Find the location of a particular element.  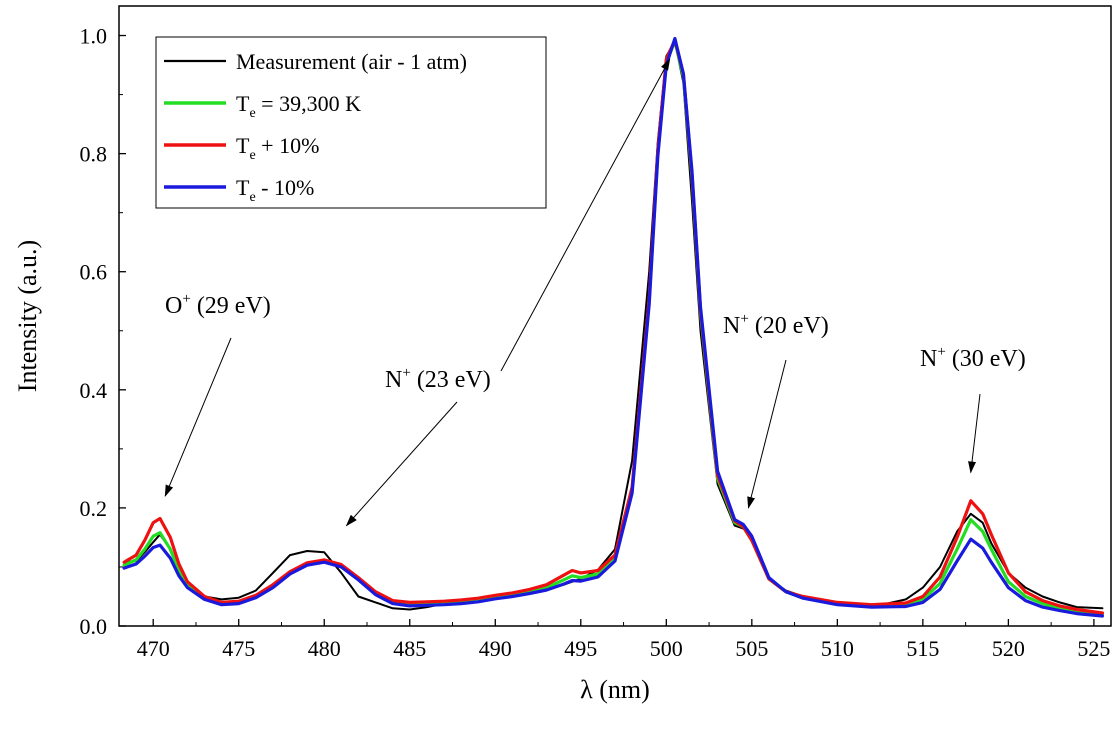

legend-label-0: Measurement (air - 1 atm) is located at coordinates (351, 61).